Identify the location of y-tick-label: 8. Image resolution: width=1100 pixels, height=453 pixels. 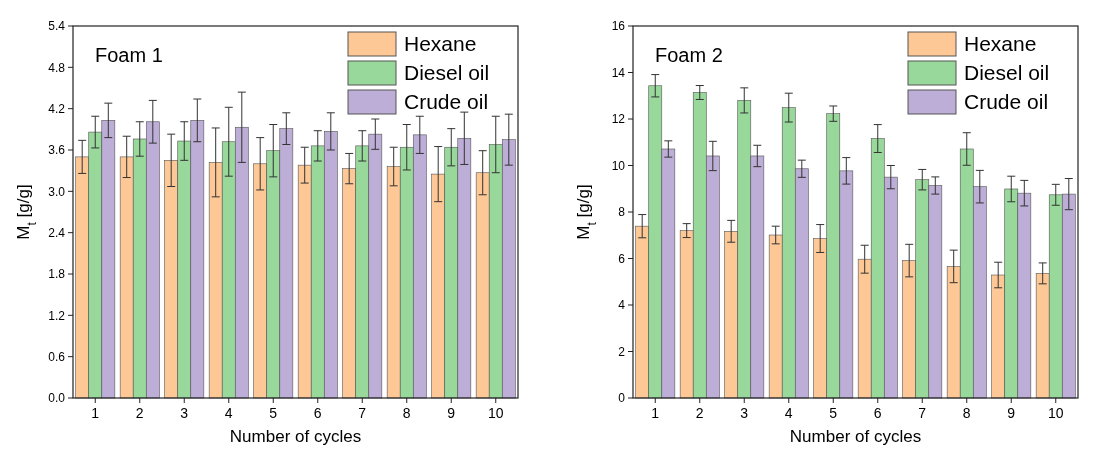
(622, 212).